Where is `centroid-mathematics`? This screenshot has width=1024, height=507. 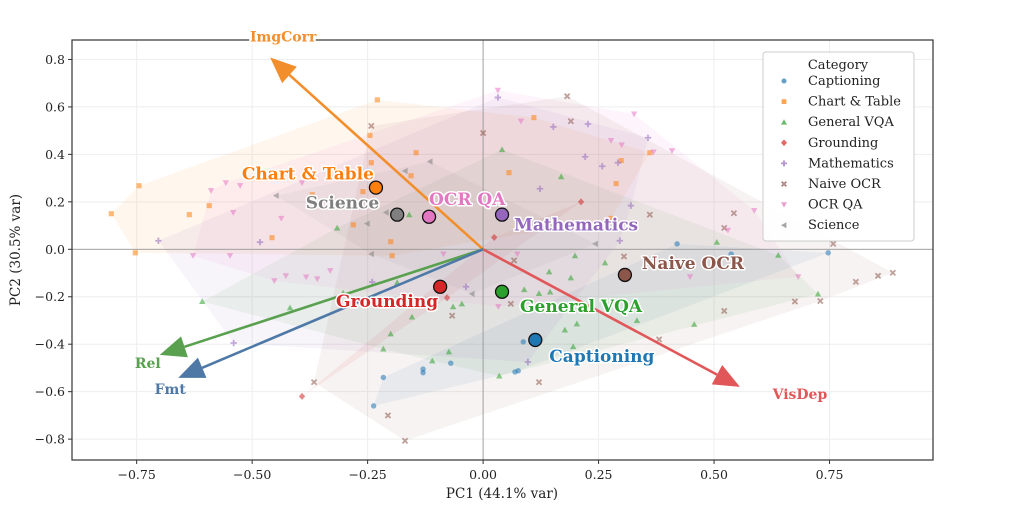
centroid-mathematics is located at coordinates (502, 214).